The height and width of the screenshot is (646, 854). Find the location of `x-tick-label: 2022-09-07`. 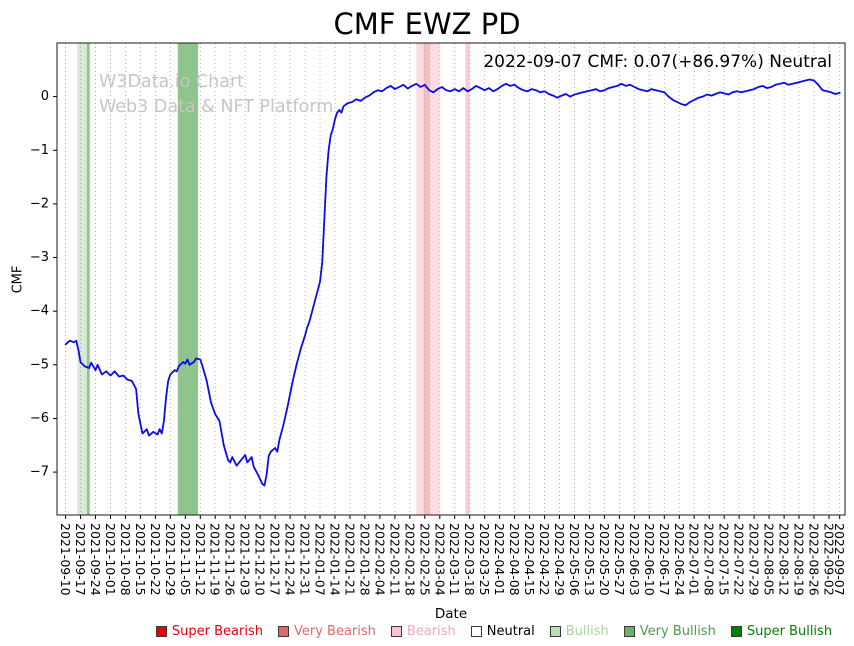

x-tick-label: 2022-09-07 is located at coordinates (839, 559).